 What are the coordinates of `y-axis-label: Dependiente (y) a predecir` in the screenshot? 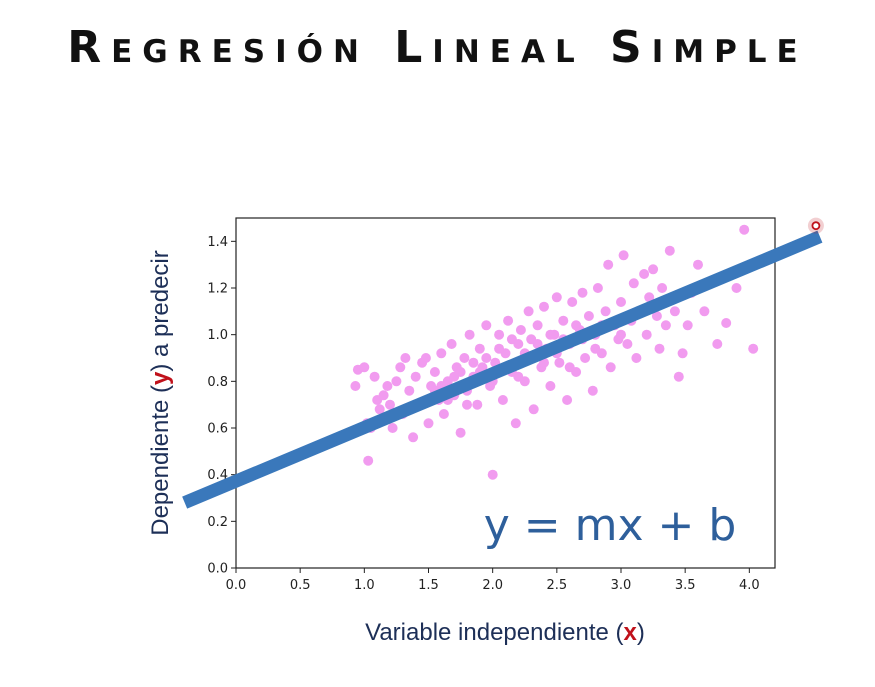 It's located at (160, 393).